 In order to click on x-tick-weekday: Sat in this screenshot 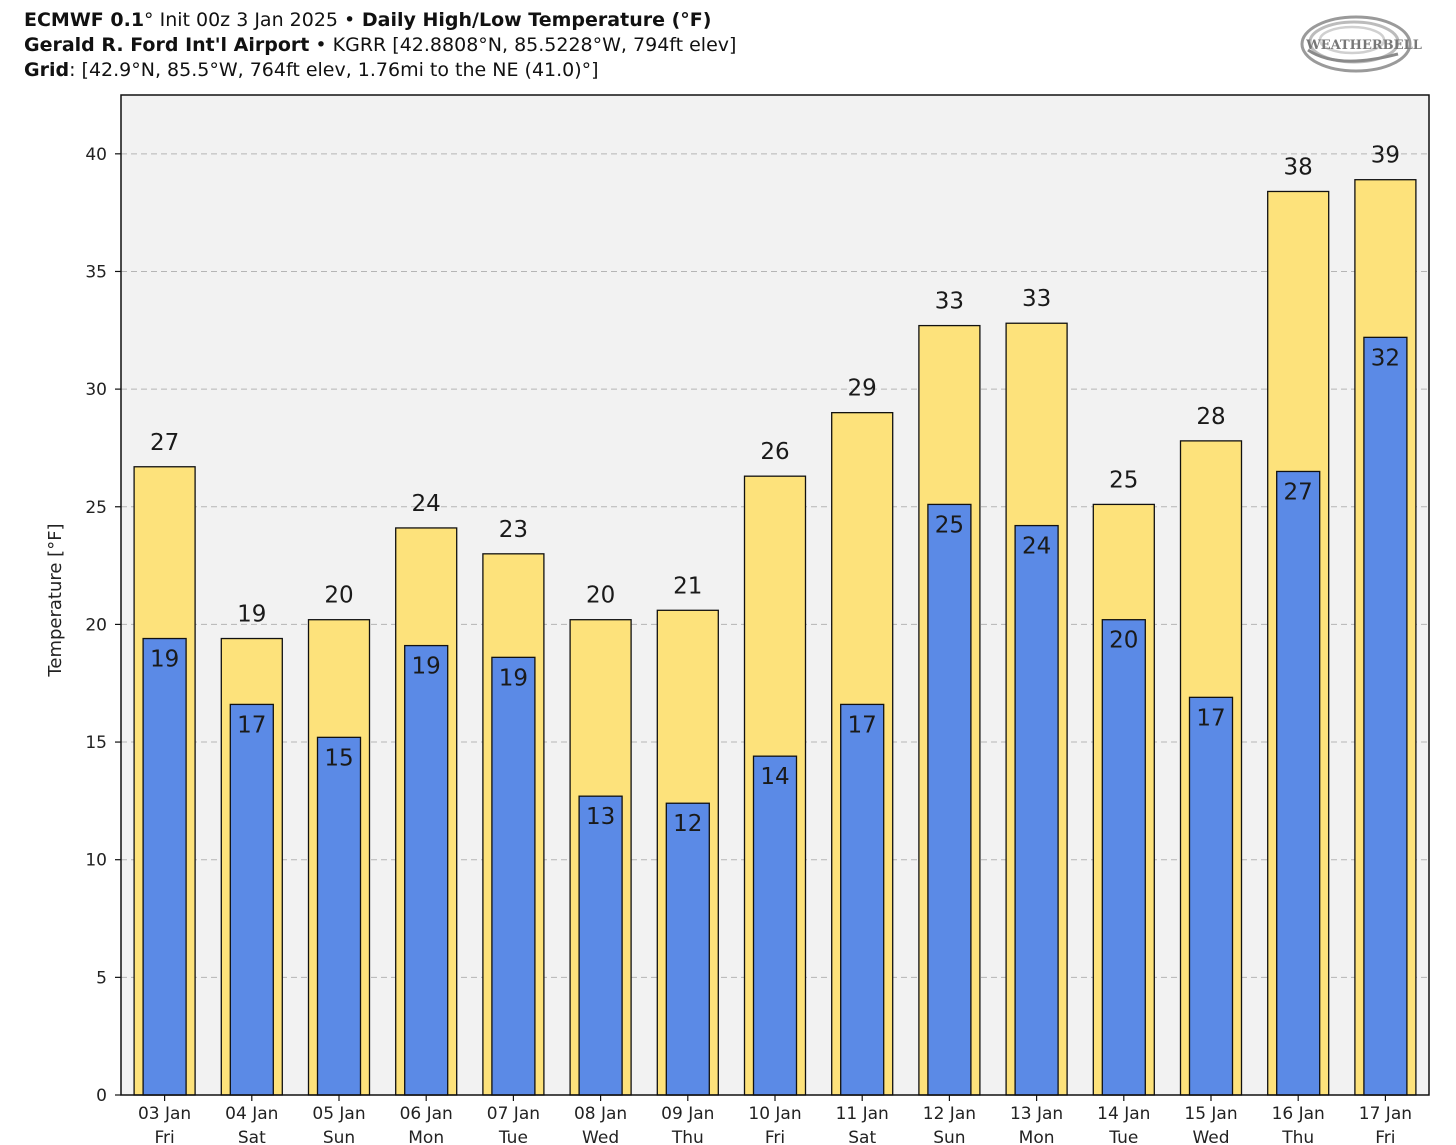, I will do `click(252, 1136)`.